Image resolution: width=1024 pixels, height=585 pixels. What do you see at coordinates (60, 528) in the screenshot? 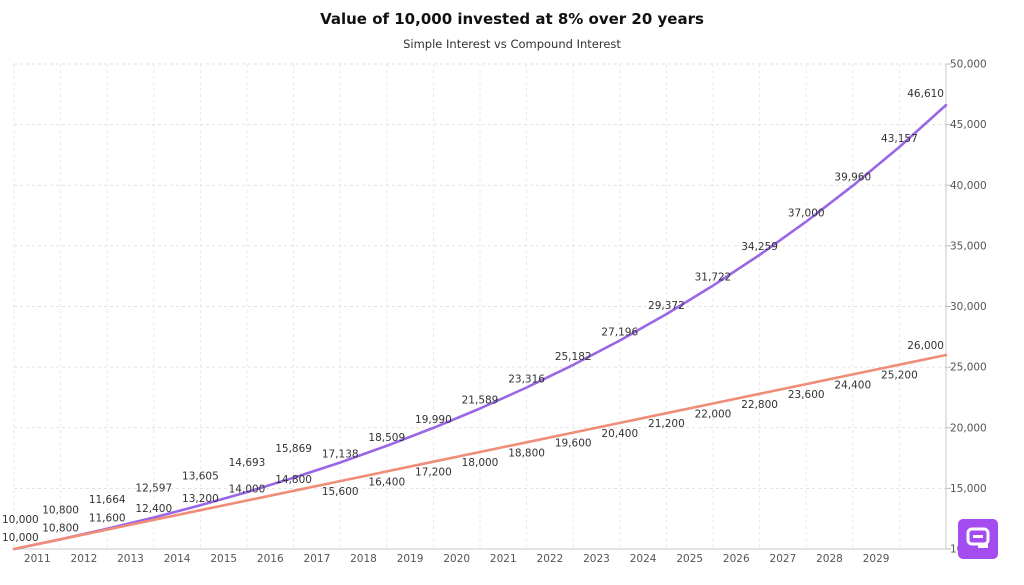
I see `data-label-series-2: 10,800` at bounding box center [60, 528].